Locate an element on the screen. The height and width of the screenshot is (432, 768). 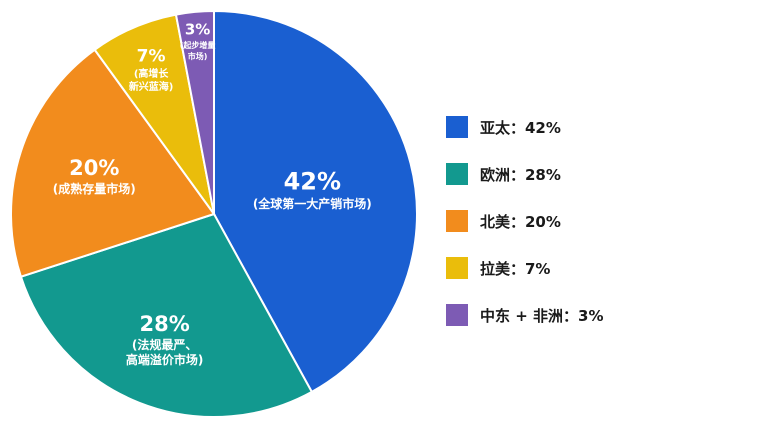
legend-item-apac: 亚太：42% is located at coordinates (524, 127).